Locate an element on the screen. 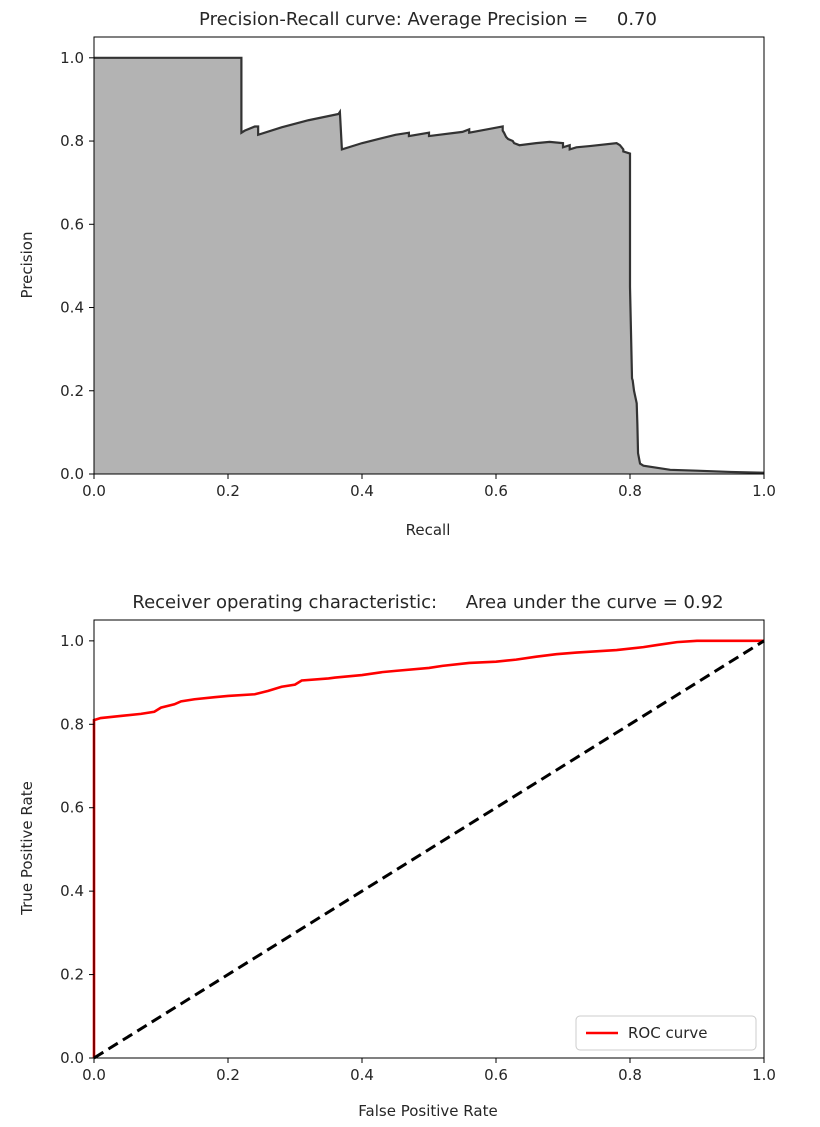 This screenshot has height=1127, width=820. y-axis-label: Precision is located at coordinates (27, 265).